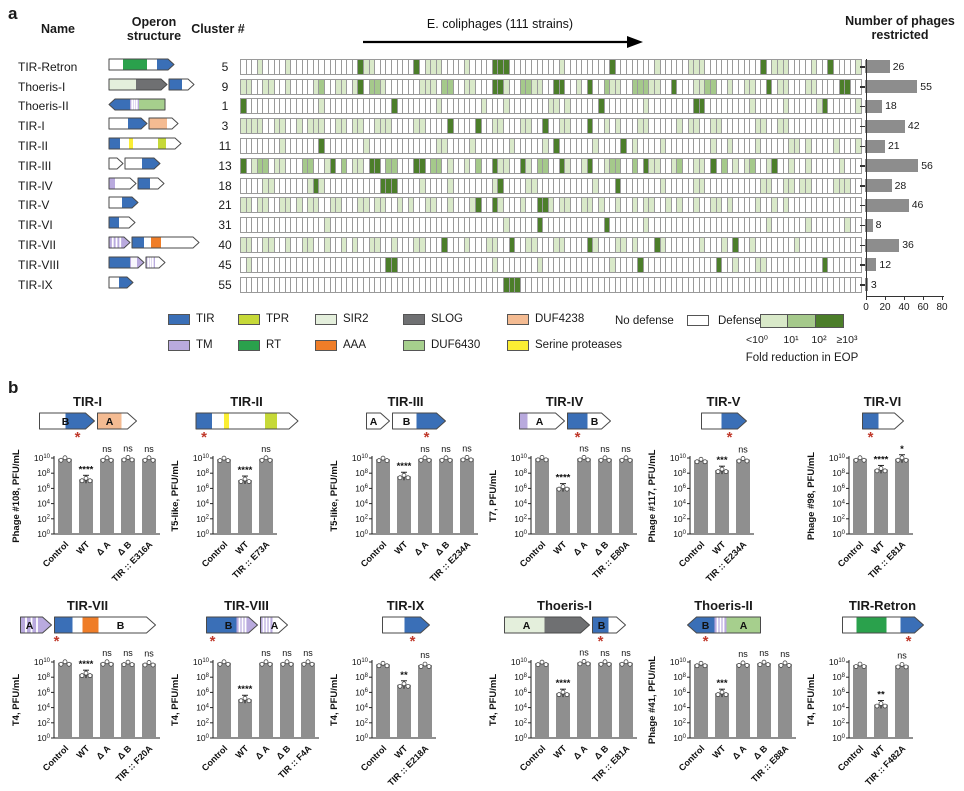  I want to click on operon-domain-tm, so click(112, 183).